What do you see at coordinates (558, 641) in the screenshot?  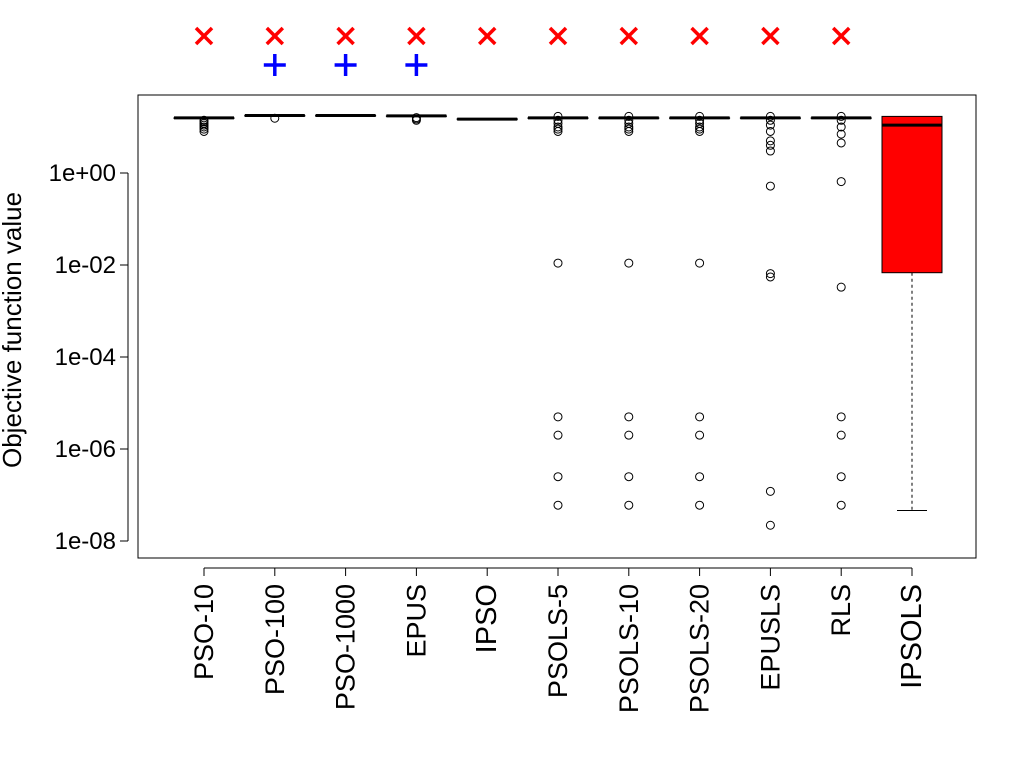 I see `x-category-label: PSOLS-5` at bounding box center [558, 641].